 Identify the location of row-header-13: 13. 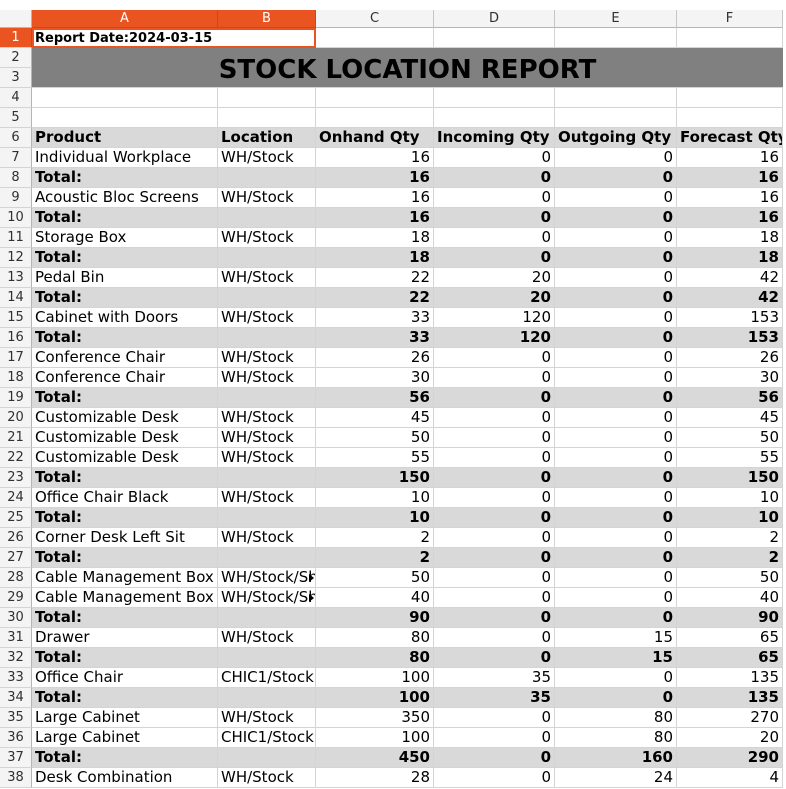
(16, 278).